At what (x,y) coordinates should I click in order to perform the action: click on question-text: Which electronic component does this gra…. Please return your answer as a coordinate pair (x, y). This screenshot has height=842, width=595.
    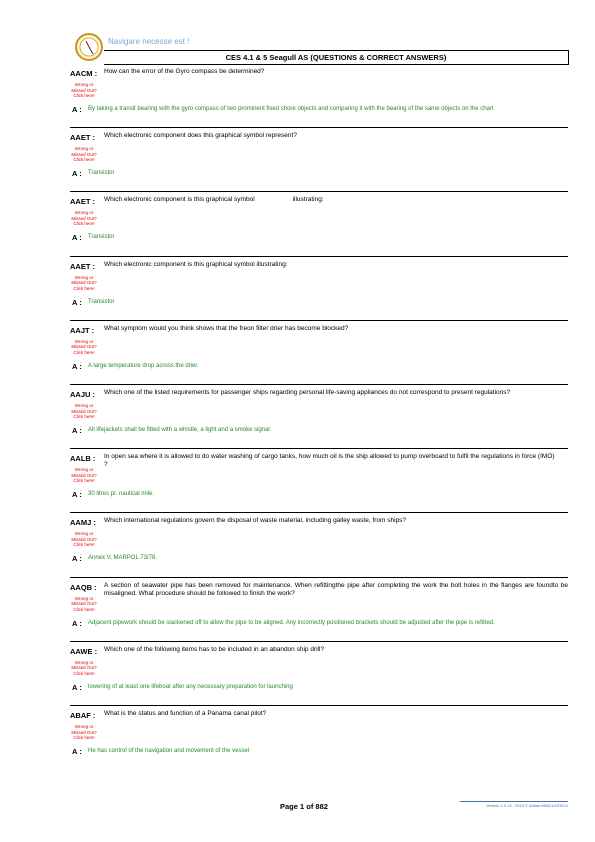
    Looking at the image, I should click on (200, 136).